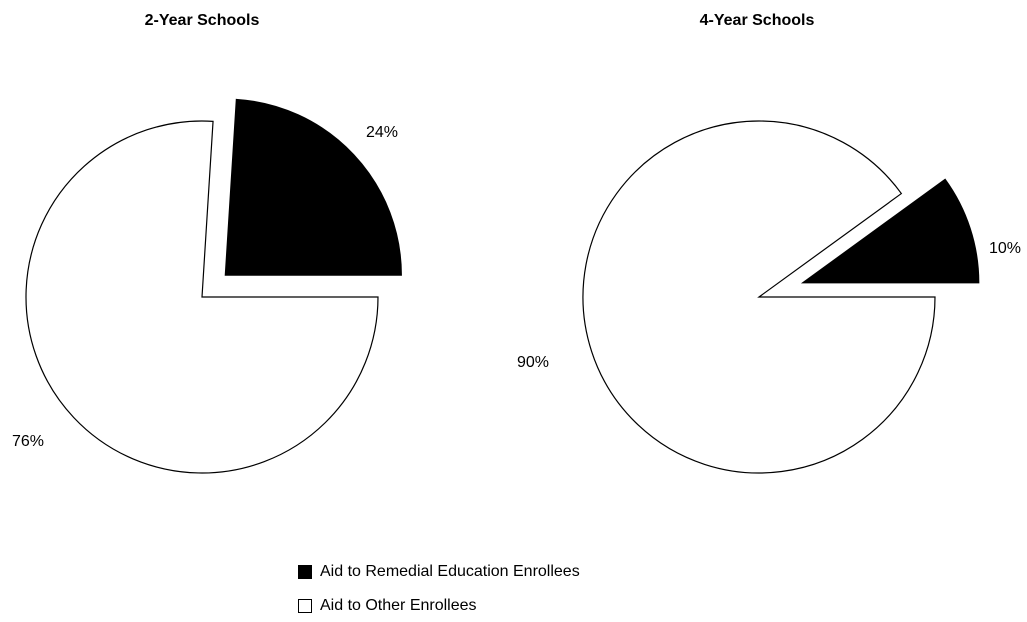  Describe the element at coordinates (305, 572) in the screenshot. I see `legend-swatch-remedial` at that location.